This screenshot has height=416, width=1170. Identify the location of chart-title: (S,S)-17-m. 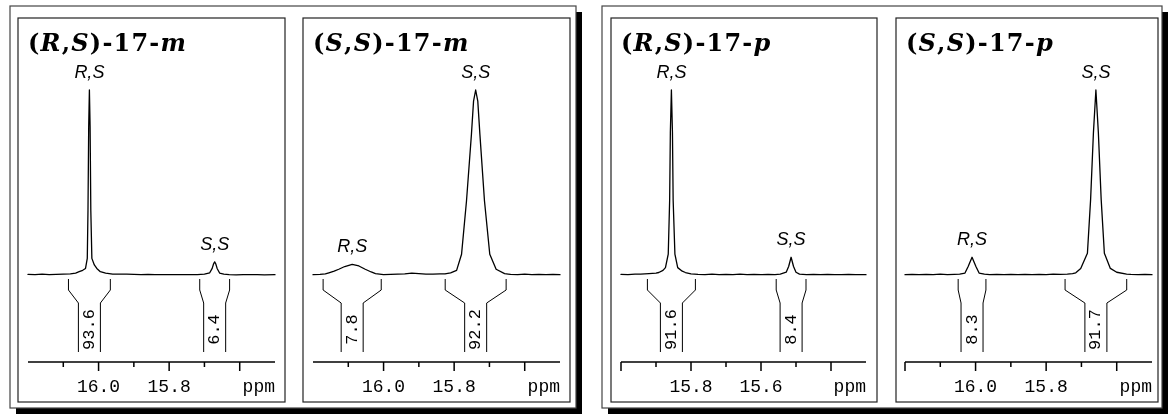
(391, 42).